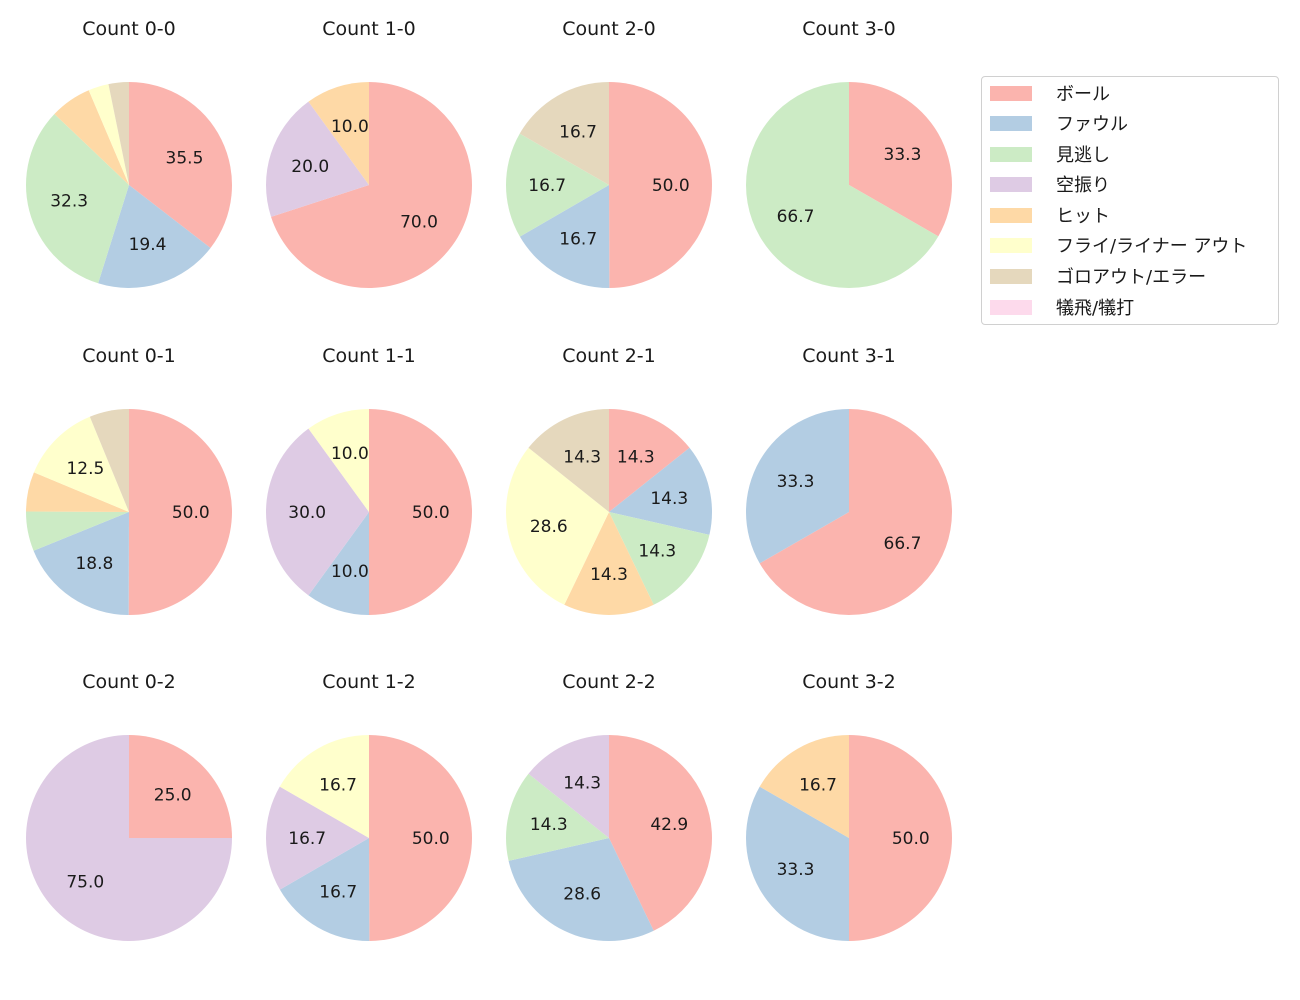  Describe the element at coordinates (1152, 246) in the screenshot. I see `legend-label: フライ/ライナー アウト` at that location.